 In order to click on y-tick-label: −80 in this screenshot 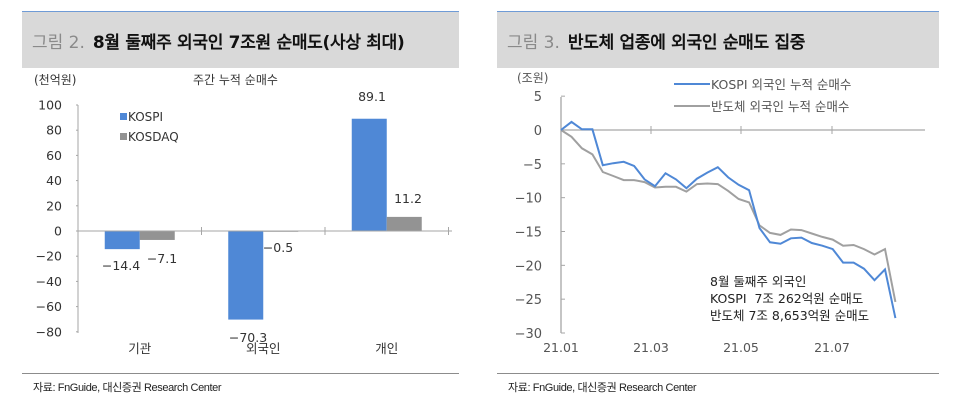, I will do `click(49, 331)`.